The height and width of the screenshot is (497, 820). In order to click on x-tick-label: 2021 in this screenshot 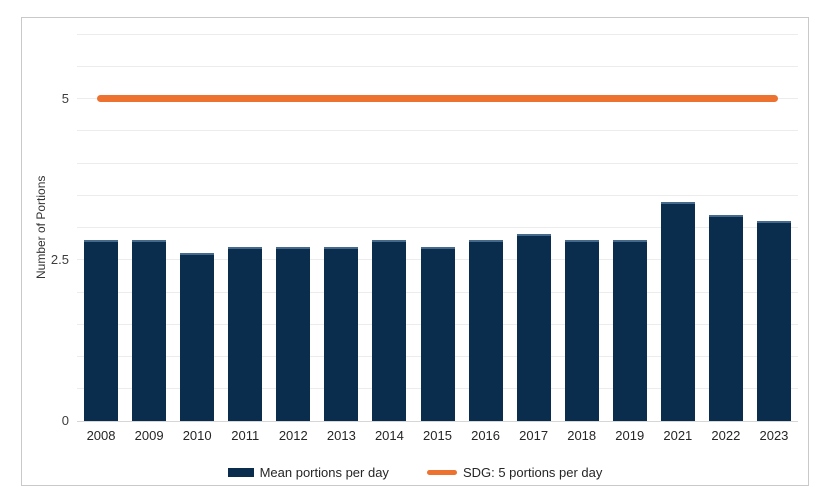, I will do `click(678, 435)`.